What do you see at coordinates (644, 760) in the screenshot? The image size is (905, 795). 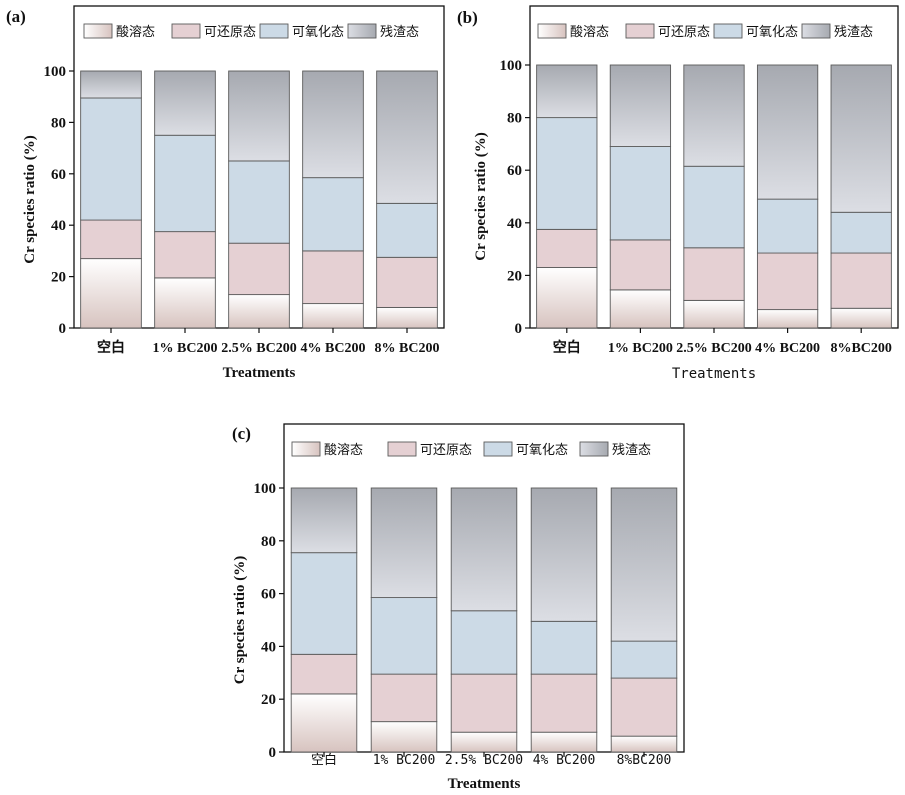 I see `x-tick-label: 8%BC200` at bounding box center [644, 760].